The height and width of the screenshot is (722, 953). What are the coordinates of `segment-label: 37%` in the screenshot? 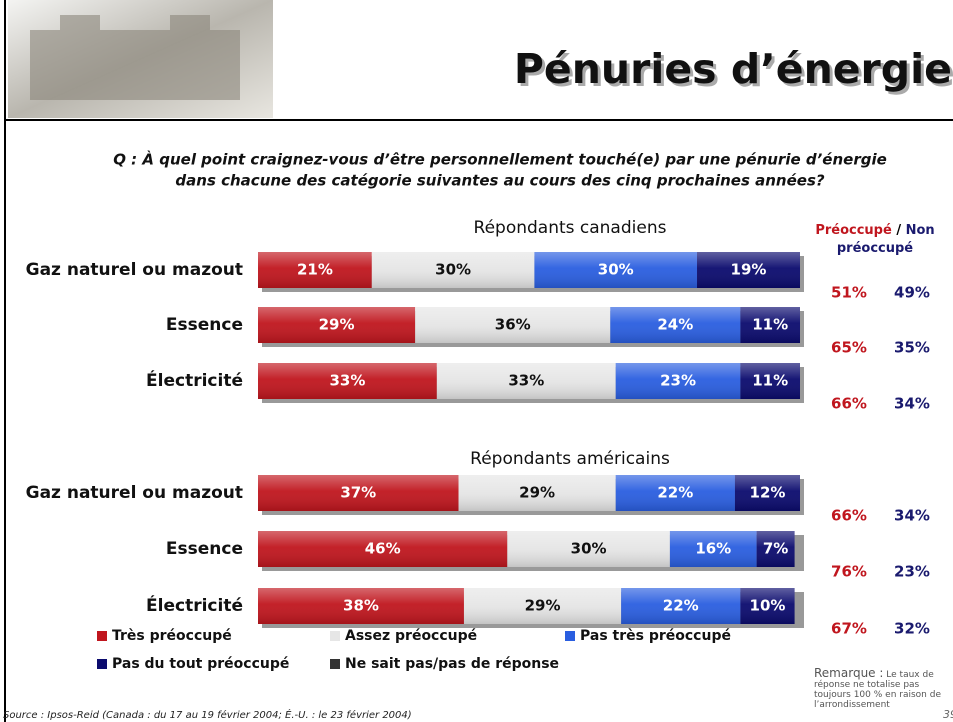 It's located at (358, 493).